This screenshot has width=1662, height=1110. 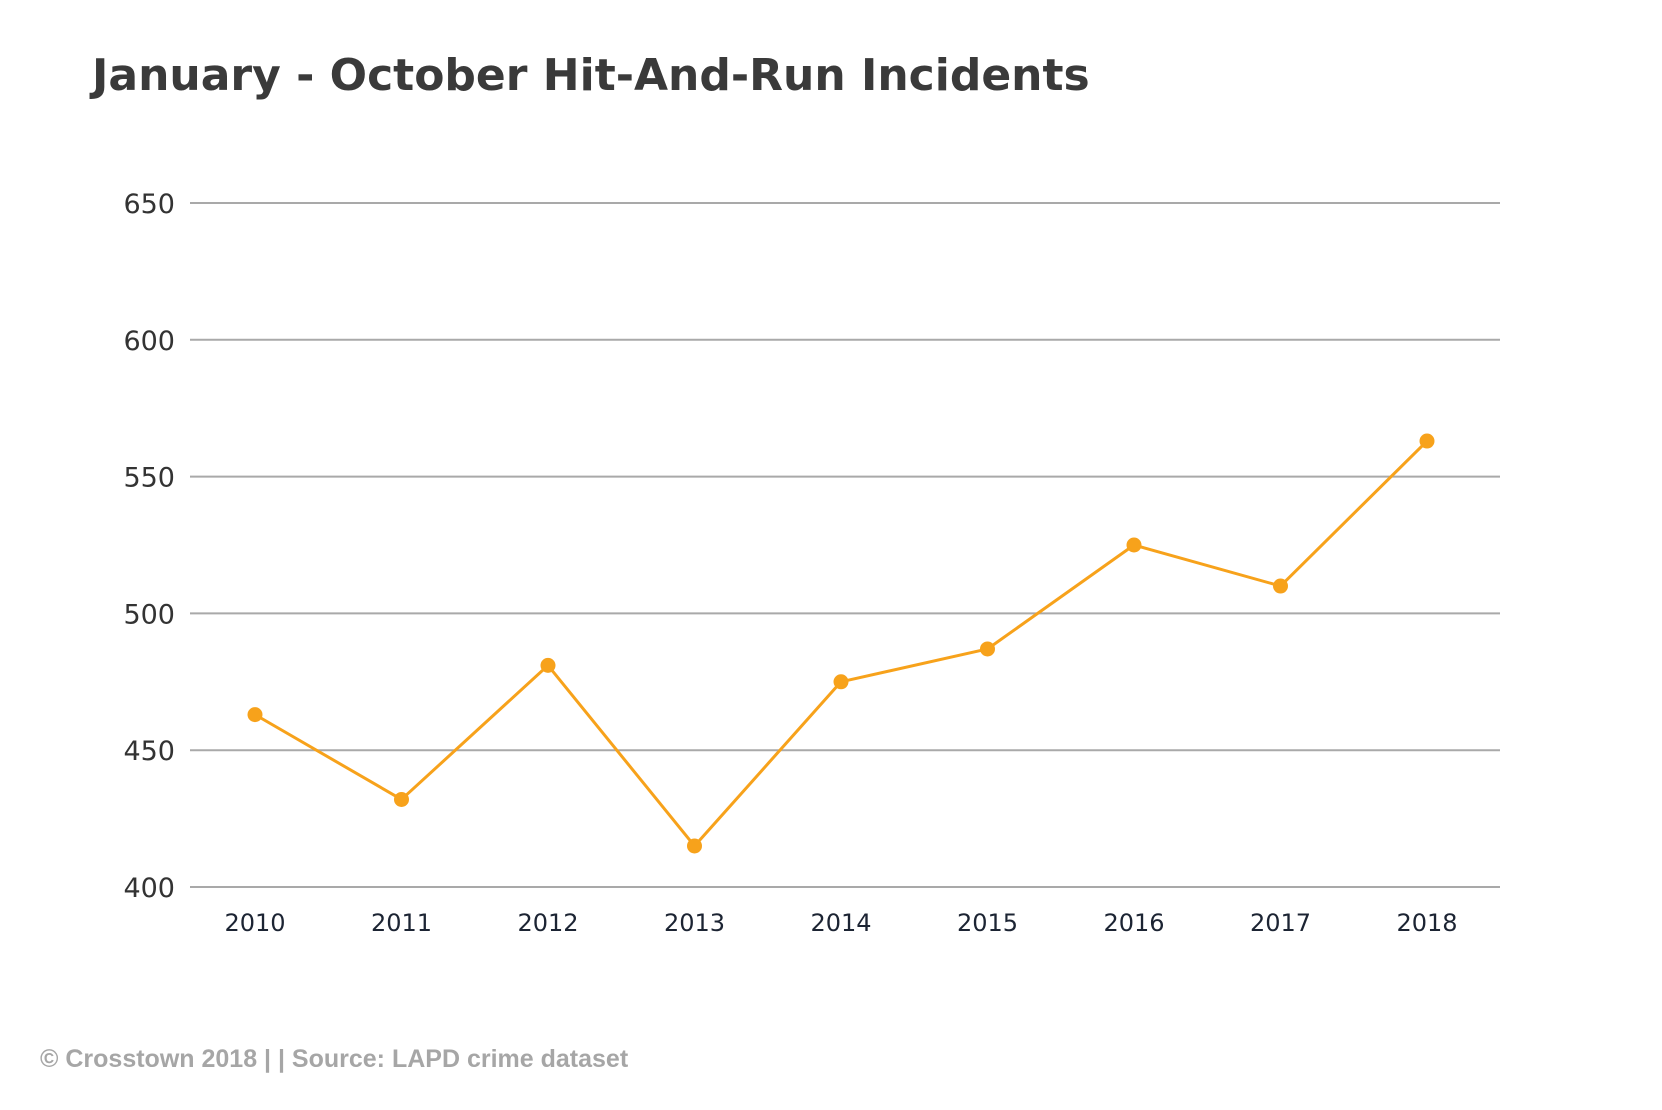 I want to click on chart-title: January - October Hit-And-Run Incidents, so click(x=591, y=75).